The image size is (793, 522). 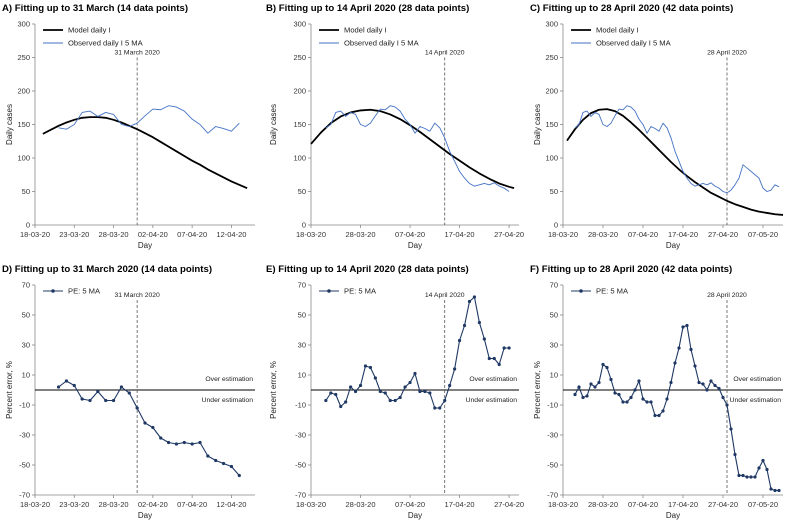 What do you see at coordinates (551, 91) in the screenshot?
I see `y-tick-label: 200` at bounding box center [551, 91].